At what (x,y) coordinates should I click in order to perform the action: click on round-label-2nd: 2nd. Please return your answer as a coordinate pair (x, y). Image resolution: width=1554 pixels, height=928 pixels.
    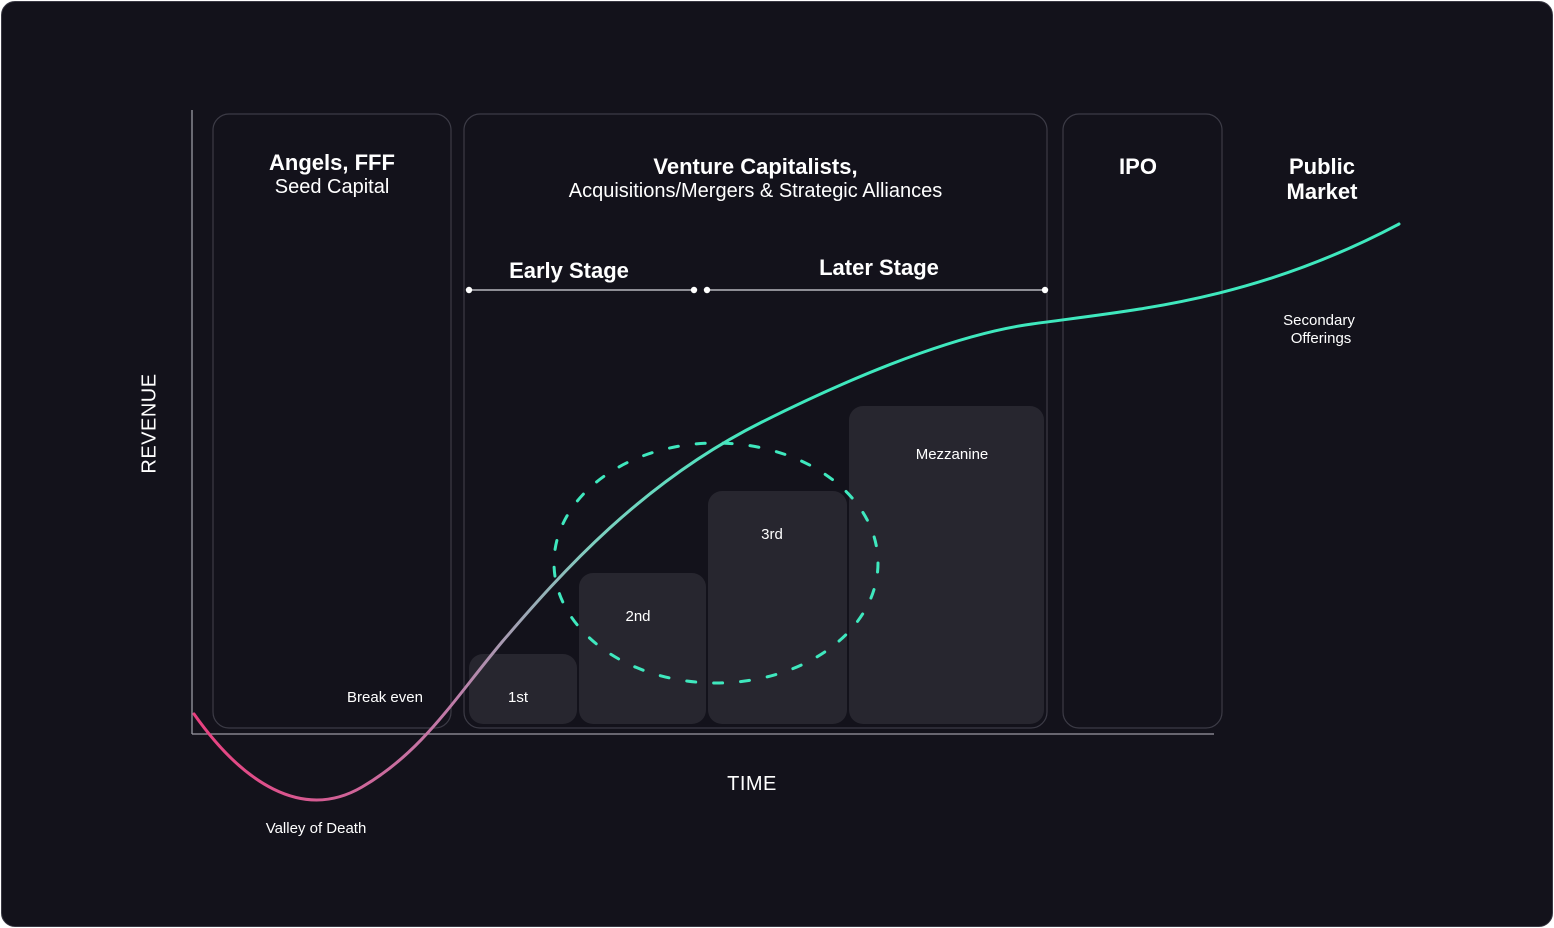
    Looking at the image, I should click on (638, 616).